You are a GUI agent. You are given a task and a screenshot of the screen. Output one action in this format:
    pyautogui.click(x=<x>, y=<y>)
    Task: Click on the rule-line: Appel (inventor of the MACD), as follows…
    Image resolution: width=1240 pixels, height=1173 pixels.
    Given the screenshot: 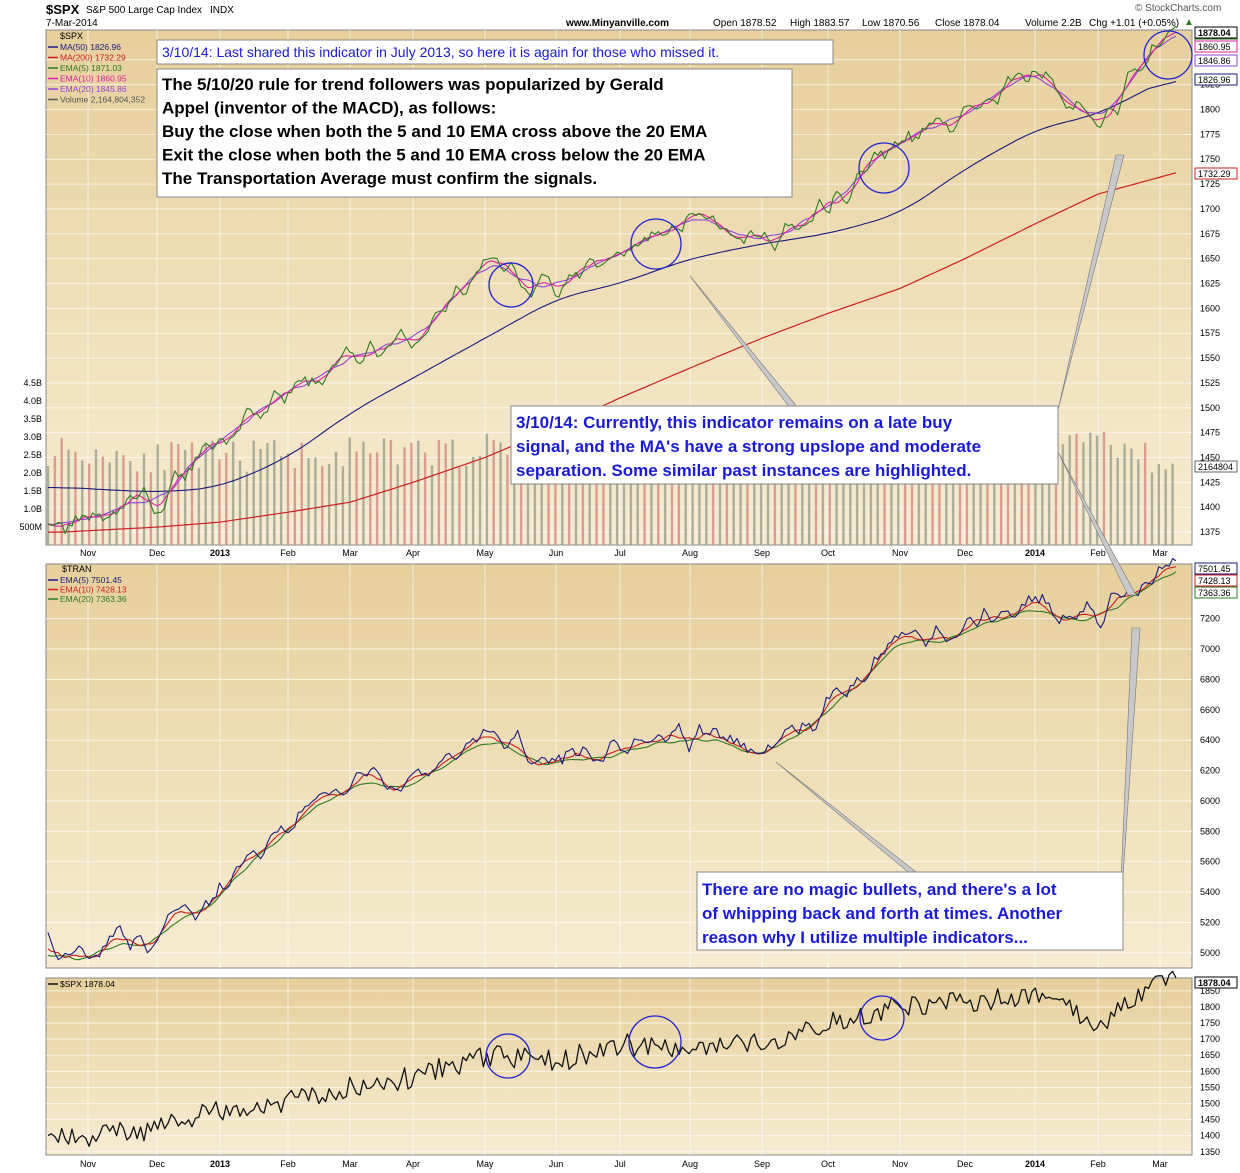 What is the action you would take?
    pyautogui.click(x=329, y=108)
    